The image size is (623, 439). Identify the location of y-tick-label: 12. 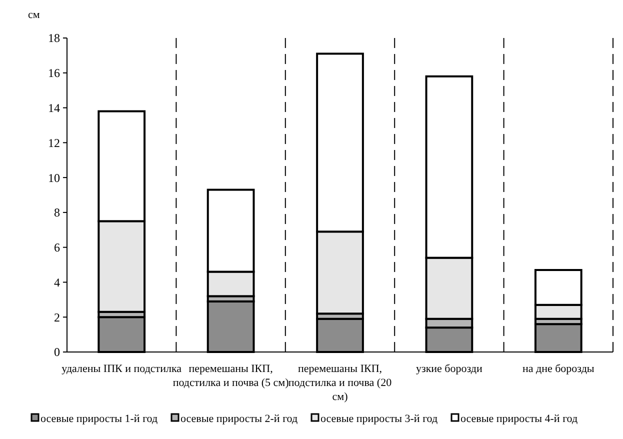
(54, 143).